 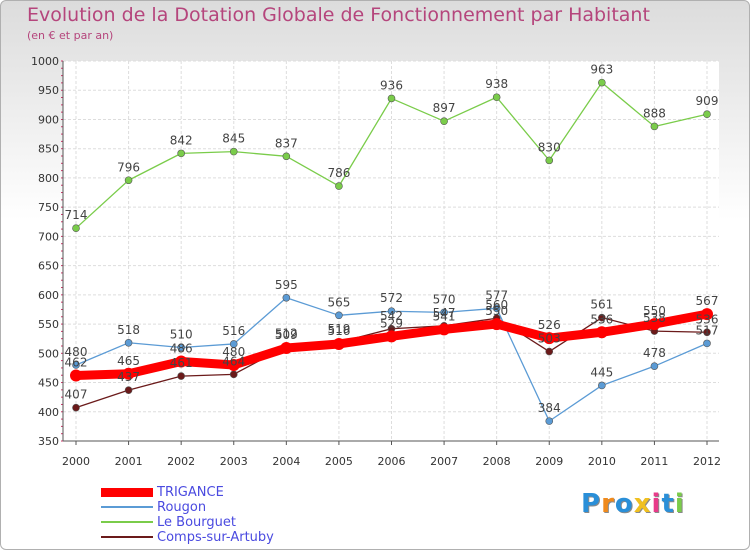 What do you see at coordinates (497, 461) in the screenshot?
I see `x-tick-label: 2008` at bounding box center [497, 461].